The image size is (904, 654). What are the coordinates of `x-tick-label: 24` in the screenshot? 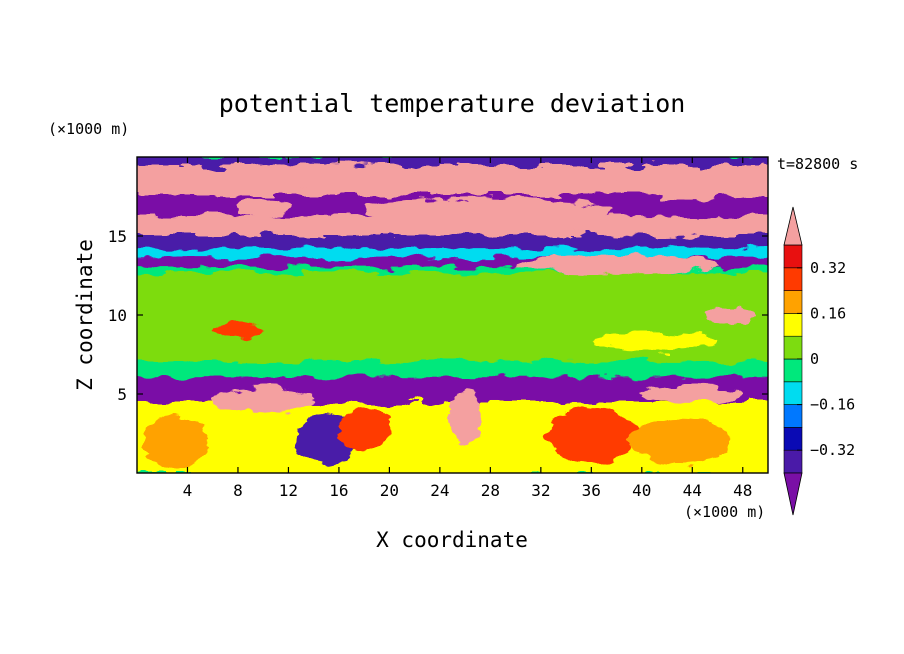 It's located at (439, 490).